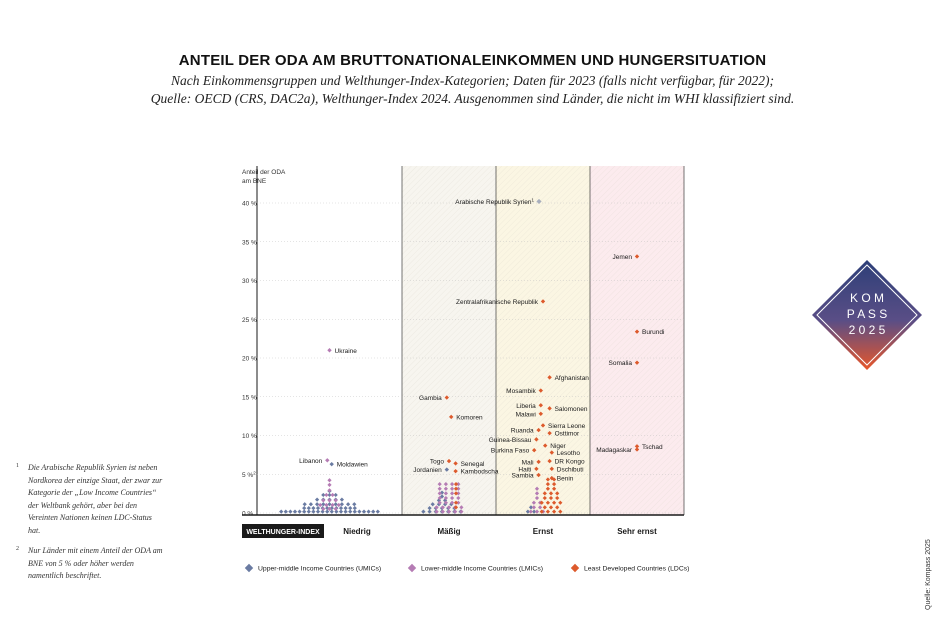  Describe the element at coordinates (249, 320) in the screenshot. I see `y-tick-label: 25 %` at that location.